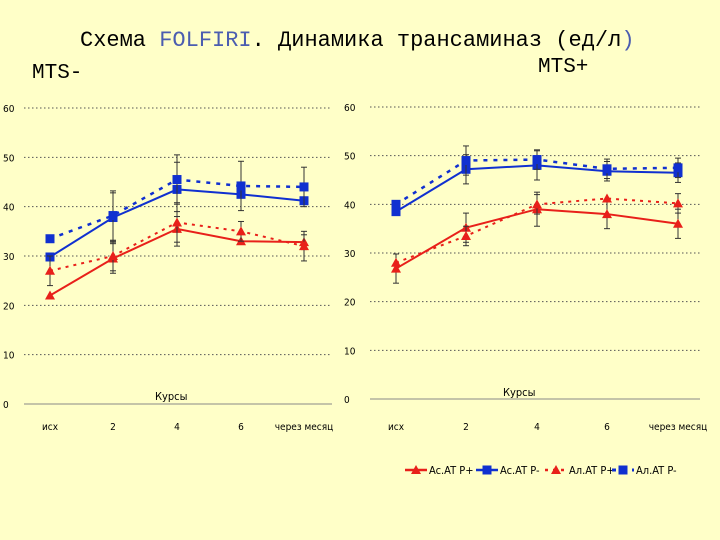 Image resolution: width=720 pixels, height=540 pixels. I want to click on legend-entry: Ac.AT P+, so click(451, 470).